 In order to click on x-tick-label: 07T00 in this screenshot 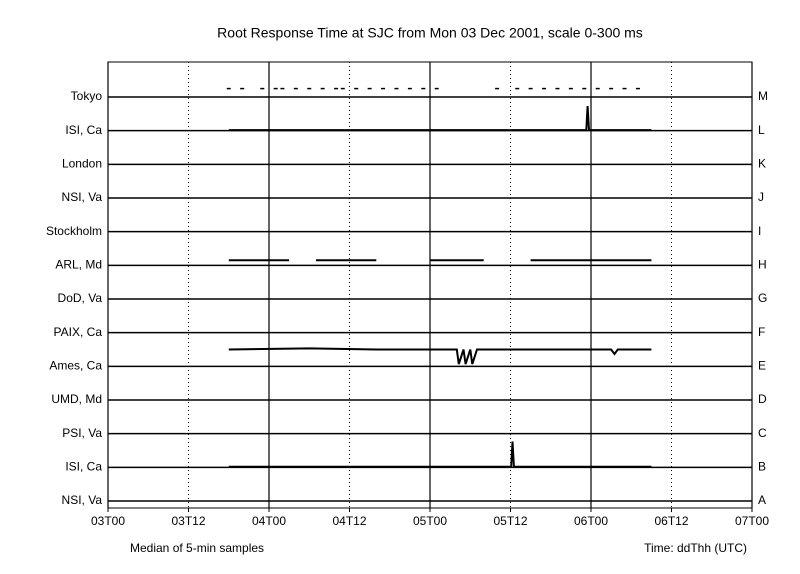, I will do `click(752, 521)`.